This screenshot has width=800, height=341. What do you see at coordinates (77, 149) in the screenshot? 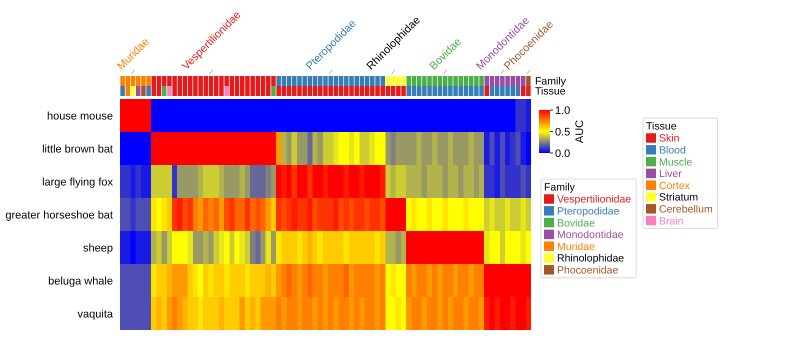
I see `y-tick-label: little brown bat` at bounding box center [77, 149].